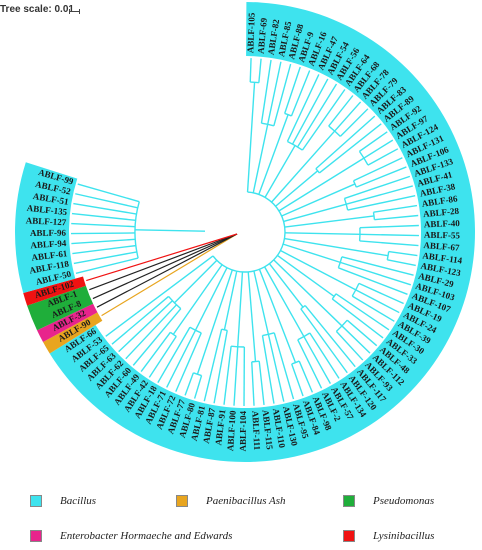  Describe the element at coordinates (220, 426) in the screenshot. I see `leaf-label: ABLF-91` at that location.